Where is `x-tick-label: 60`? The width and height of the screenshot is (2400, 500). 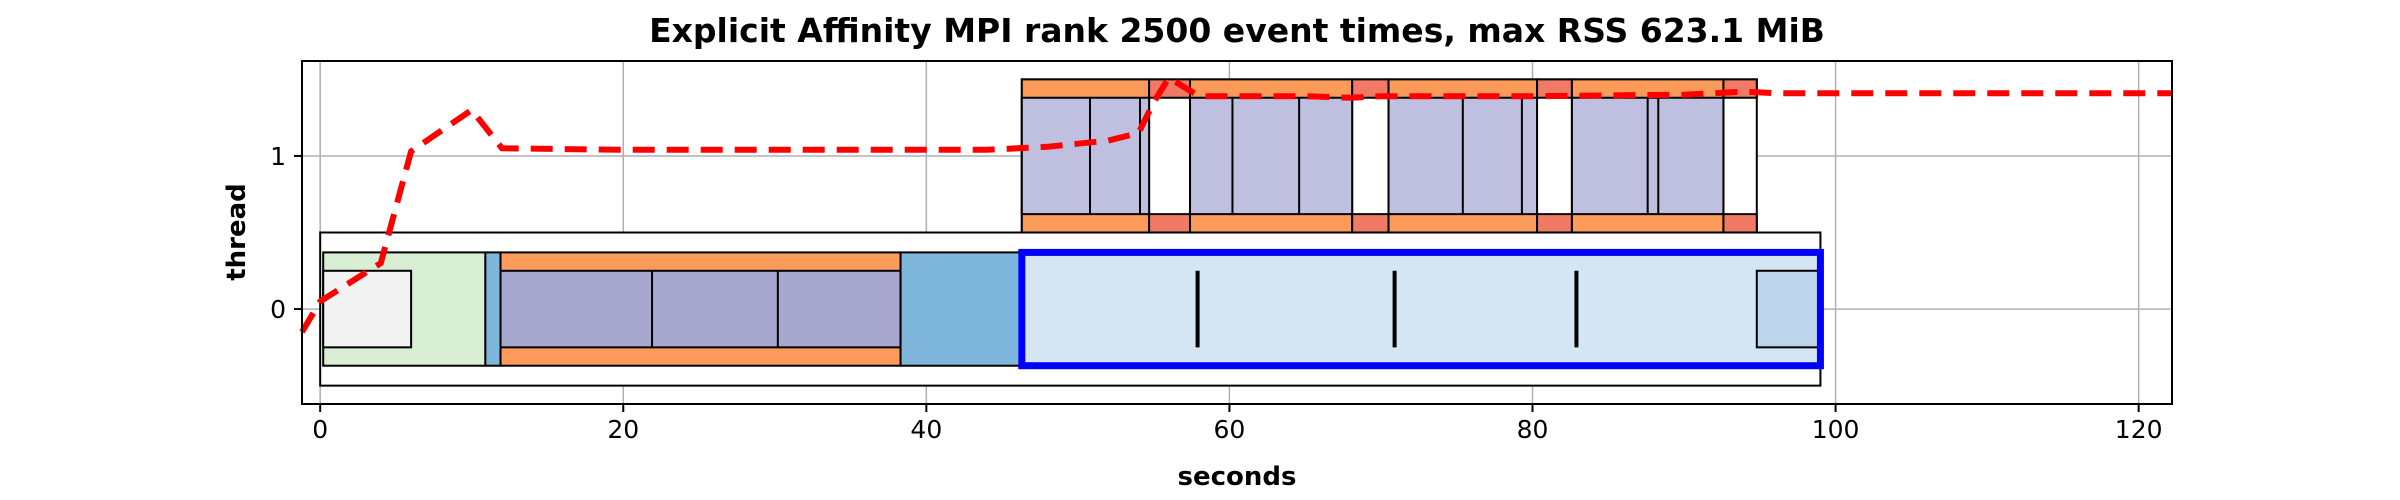
x-tick-label: 60 is located at coordinates (1230, 429).